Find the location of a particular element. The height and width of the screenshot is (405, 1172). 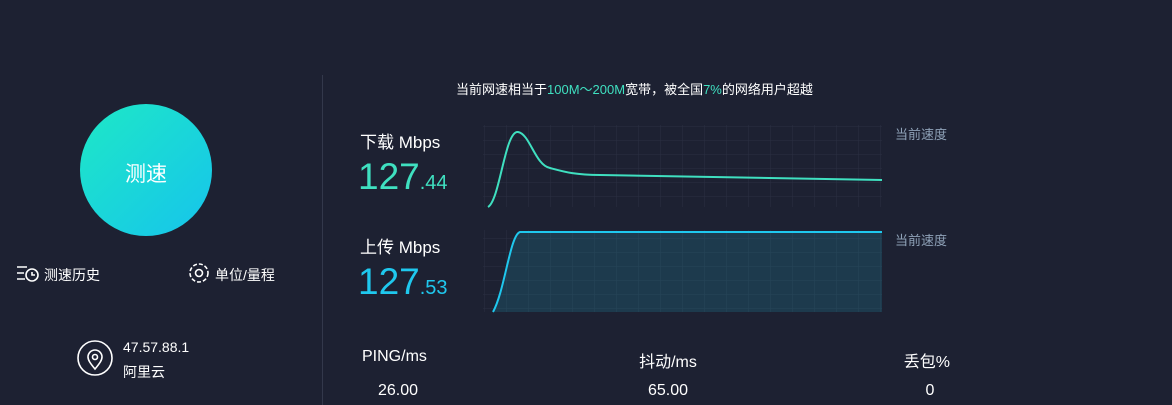

stat-value: 65.00 is located at coordinates (668, 390).